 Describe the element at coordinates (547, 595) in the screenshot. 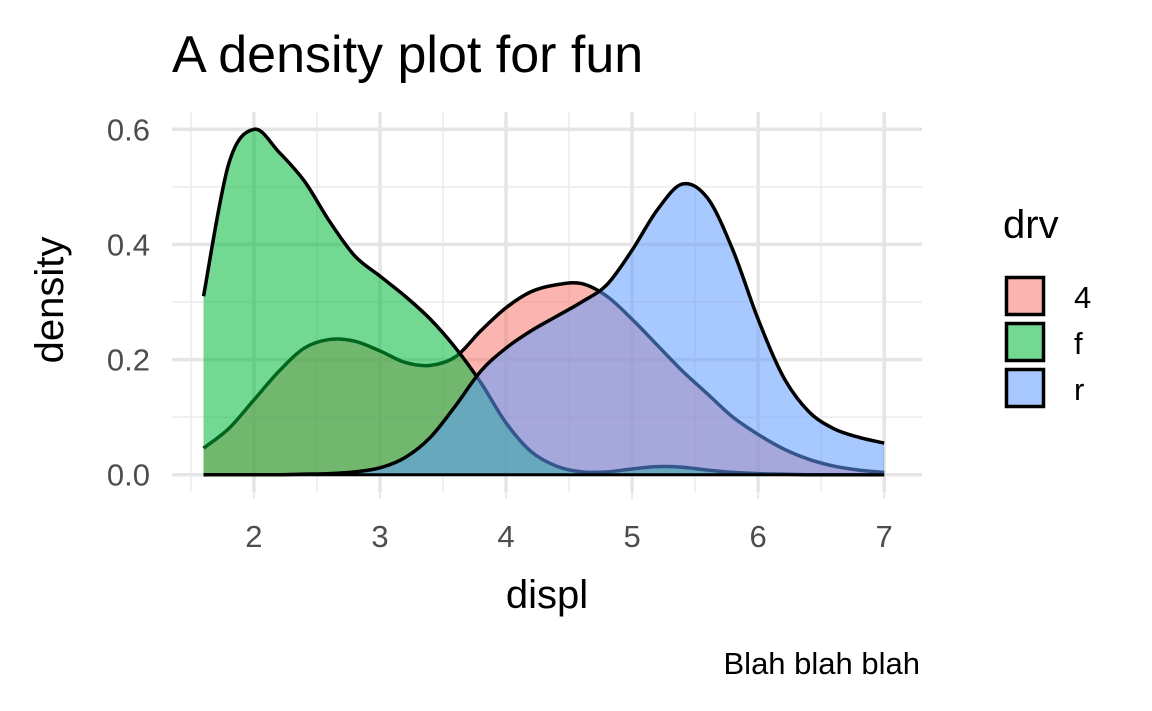

I see `x-axis-title: displ` at that location.